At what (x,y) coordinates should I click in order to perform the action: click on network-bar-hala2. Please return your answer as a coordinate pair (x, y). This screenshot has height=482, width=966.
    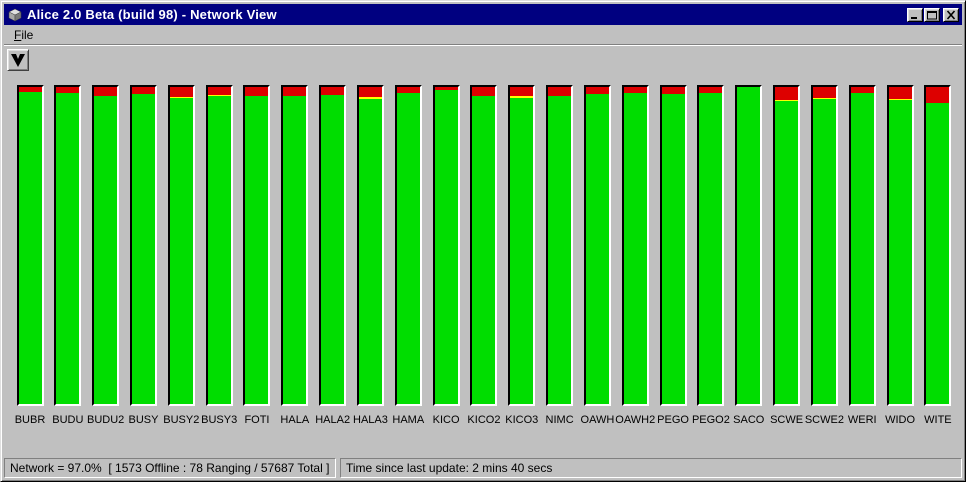
    Looking at the image, I should click on (333, 245).